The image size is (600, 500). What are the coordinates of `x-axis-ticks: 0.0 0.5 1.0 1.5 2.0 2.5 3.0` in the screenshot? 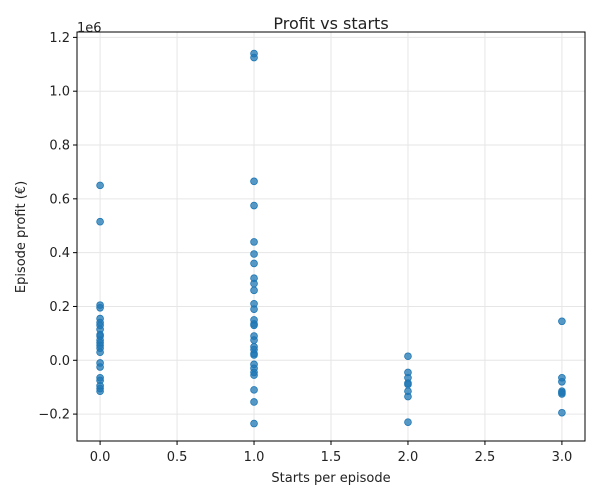 It's located at (331, 453).